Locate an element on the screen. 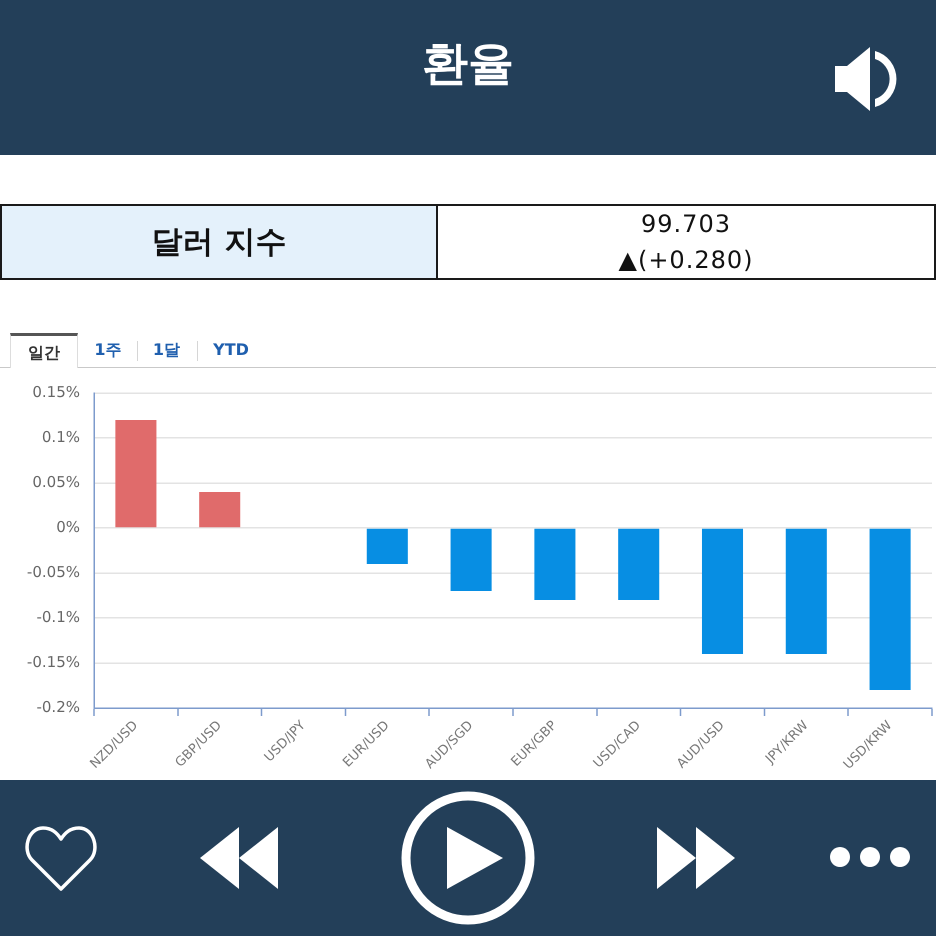 The width and height of the screenshot is (936, 936). y-tick-label: -0.1% is located at coordinates (58, 617).